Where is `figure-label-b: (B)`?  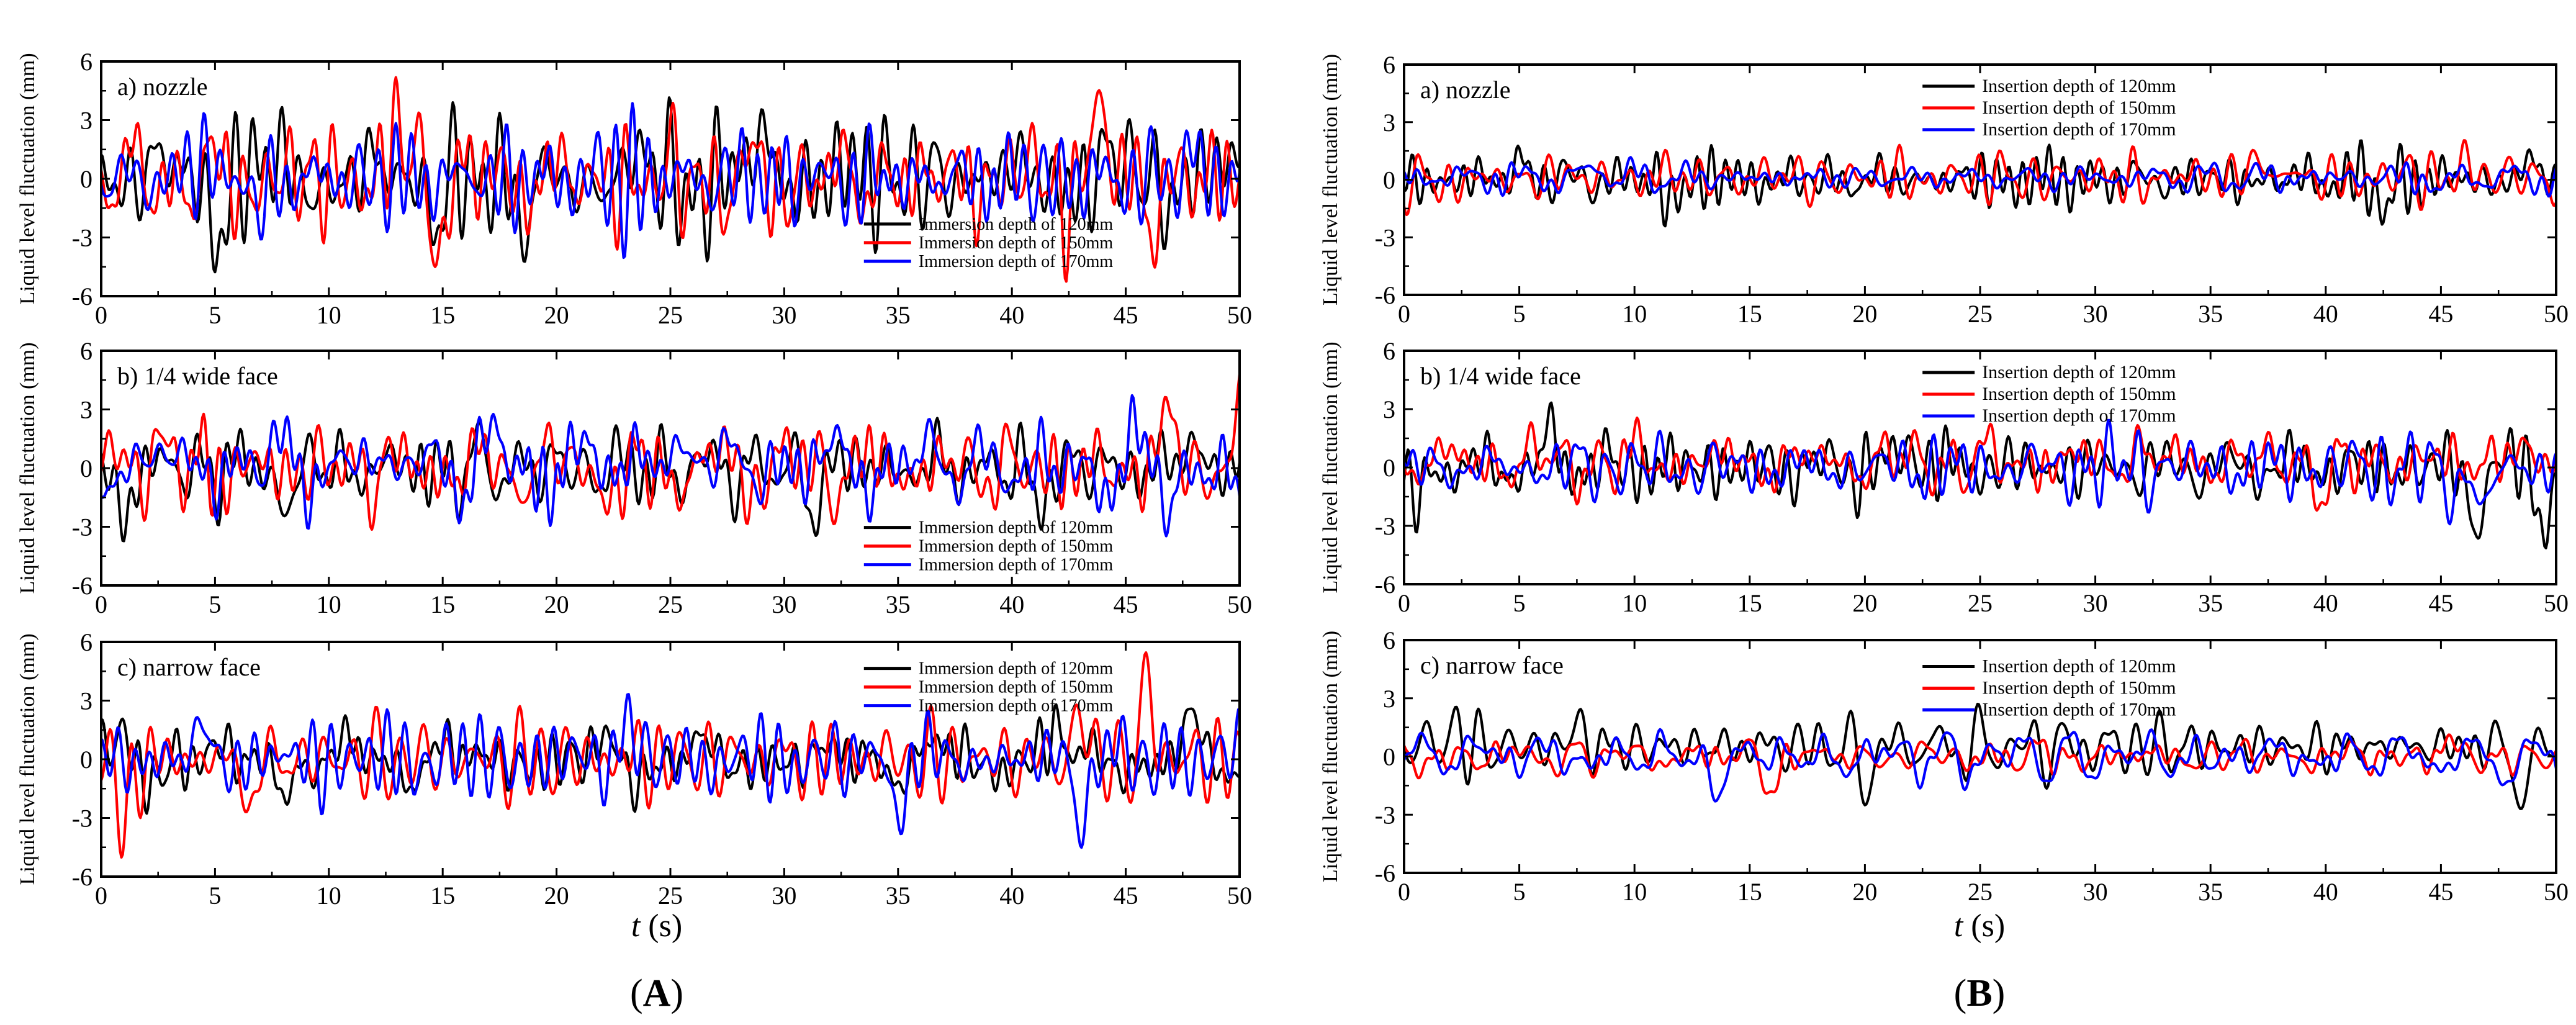
figure-label-b: (B) is located at coordinates (1980, 993).